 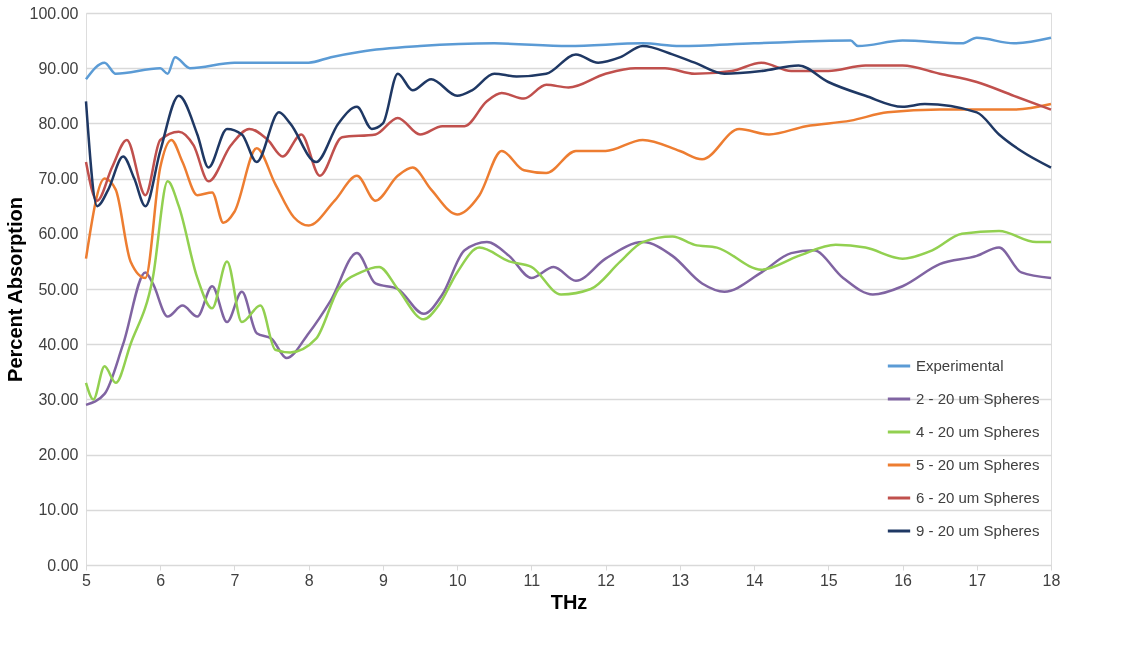 I want to click on legend-label: 6 - 20 um Spheres, so click(x=978, y=497).